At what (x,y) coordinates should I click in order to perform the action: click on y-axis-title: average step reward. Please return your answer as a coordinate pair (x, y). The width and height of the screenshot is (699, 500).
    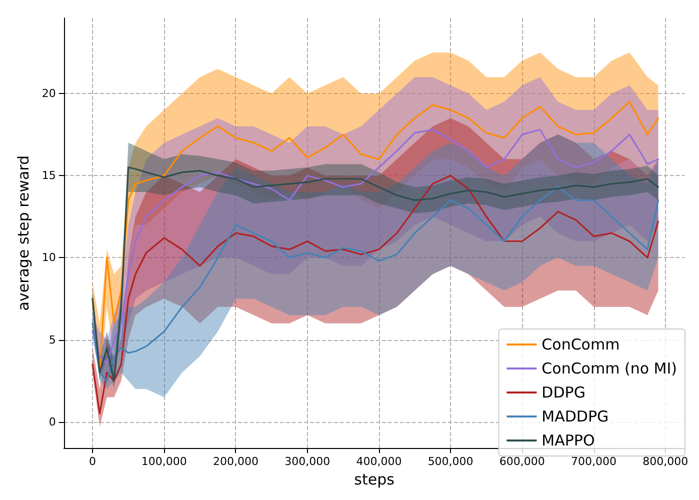
    Looking at the image, I should click on (23, 233).